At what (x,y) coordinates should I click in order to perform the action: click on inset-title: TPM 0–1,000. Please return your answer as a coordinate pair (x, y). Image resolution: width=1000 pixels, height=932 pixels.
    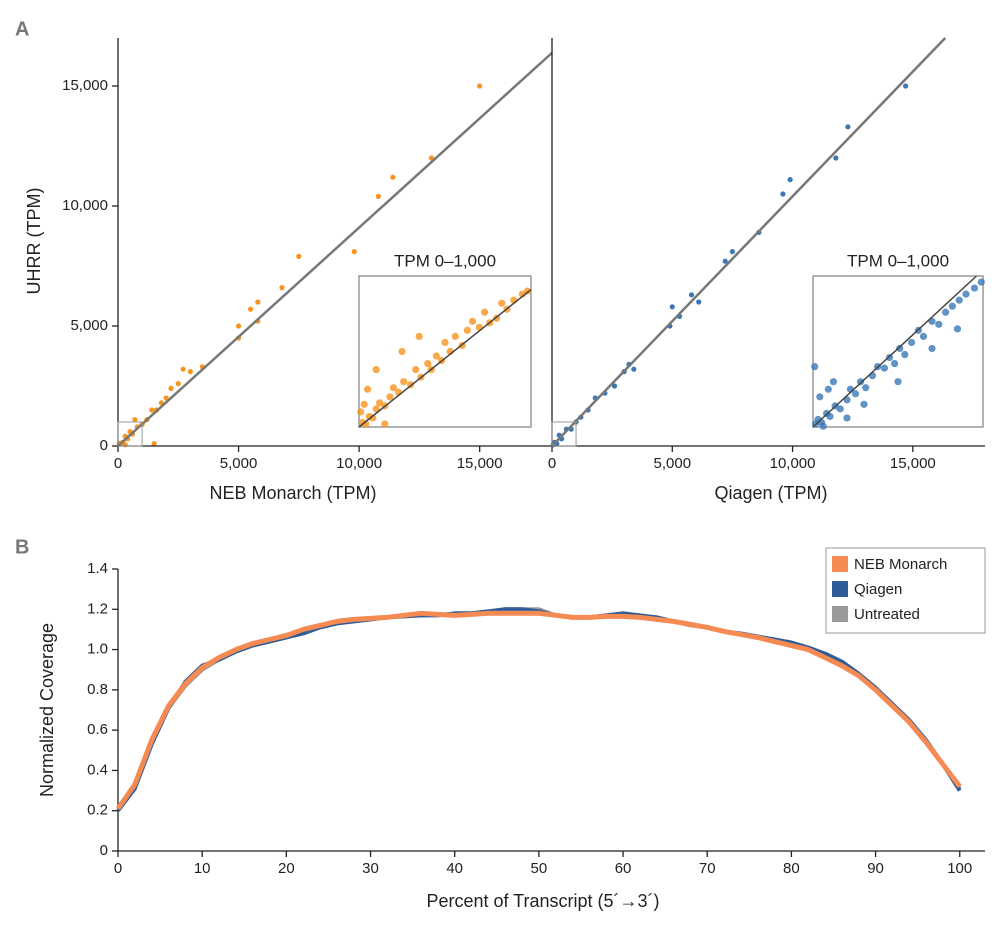
    Looking at the image, I should click on (898, 260).